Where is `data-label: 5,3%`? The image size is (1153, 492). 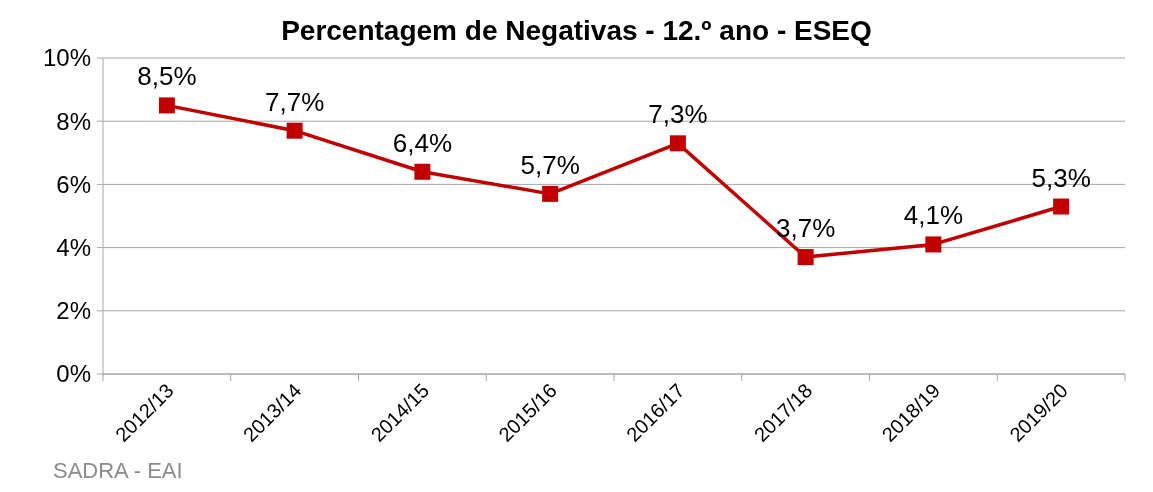 data-label: 5,3% is located at coordinates (1061, 177).